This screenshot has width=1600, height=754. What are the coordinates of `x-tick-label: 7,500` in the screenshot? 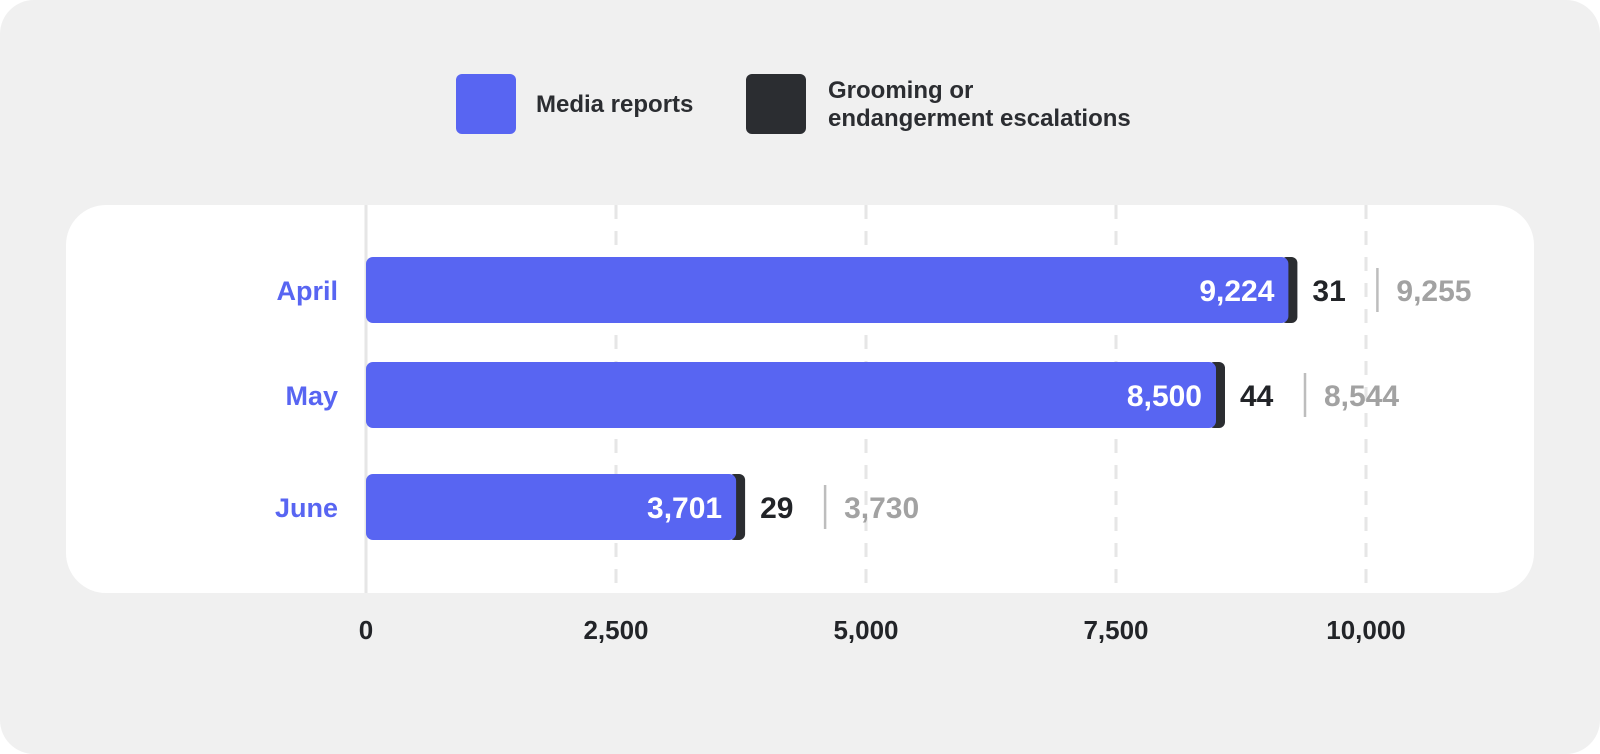 It's located at (1115, 630).